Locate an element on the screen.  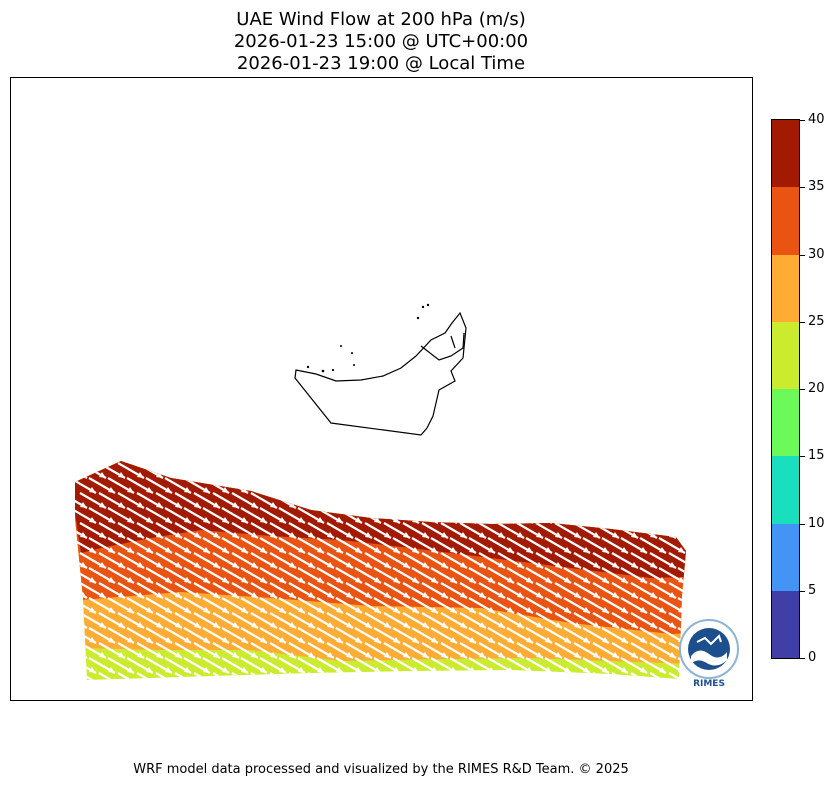
colorbar-tick-label: 20 is located at coordinates (816, 388).